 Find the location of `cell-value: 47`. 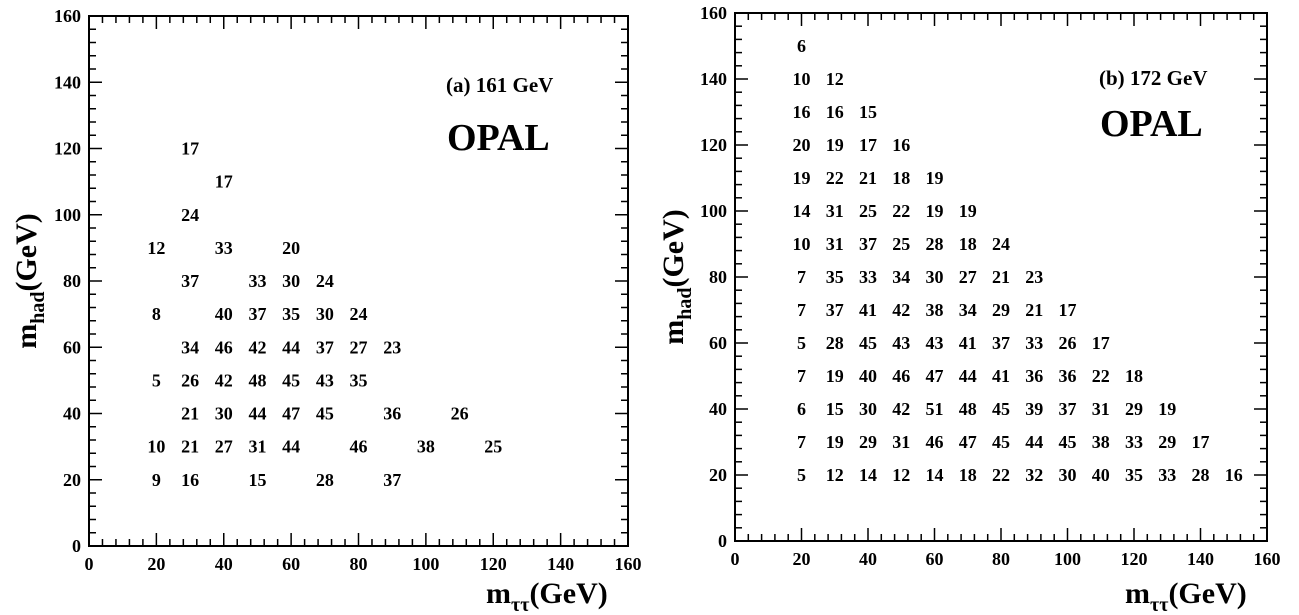

cell-value: 47 is located at coordinates (291, 414).